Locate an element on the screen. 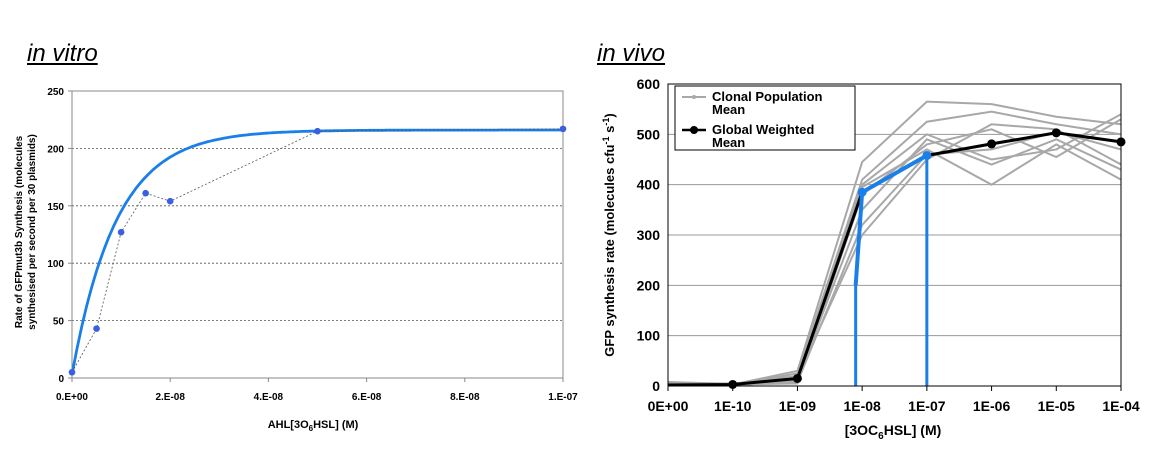 The height and width of the screenshot is (465, 1149). right-x-tick-label: 1E-05 is located at coordinates (1057, 406).